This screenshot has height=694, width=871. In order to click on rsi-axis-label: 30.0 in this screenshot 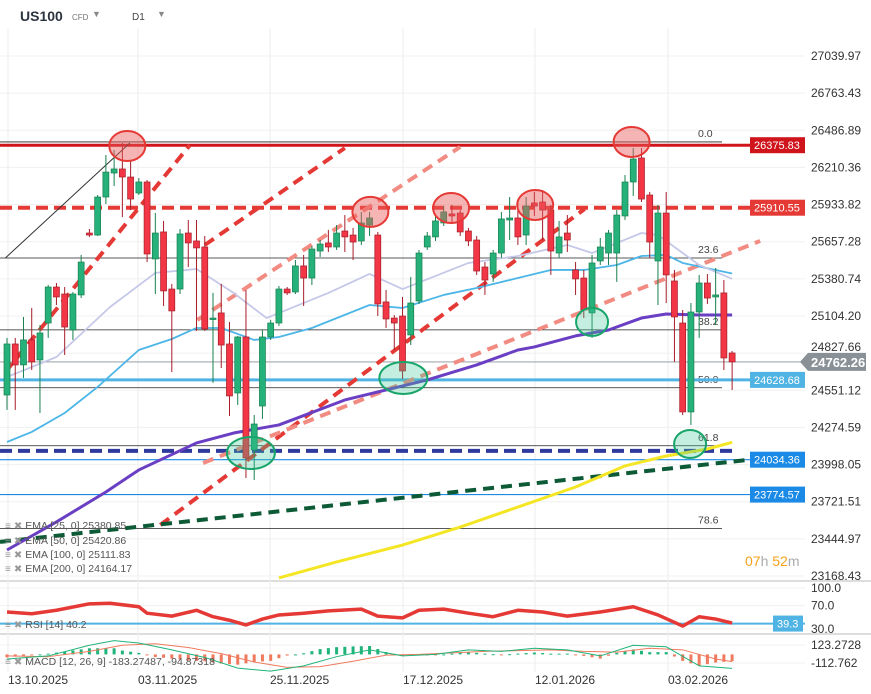, I will do `click(823, 629)`.